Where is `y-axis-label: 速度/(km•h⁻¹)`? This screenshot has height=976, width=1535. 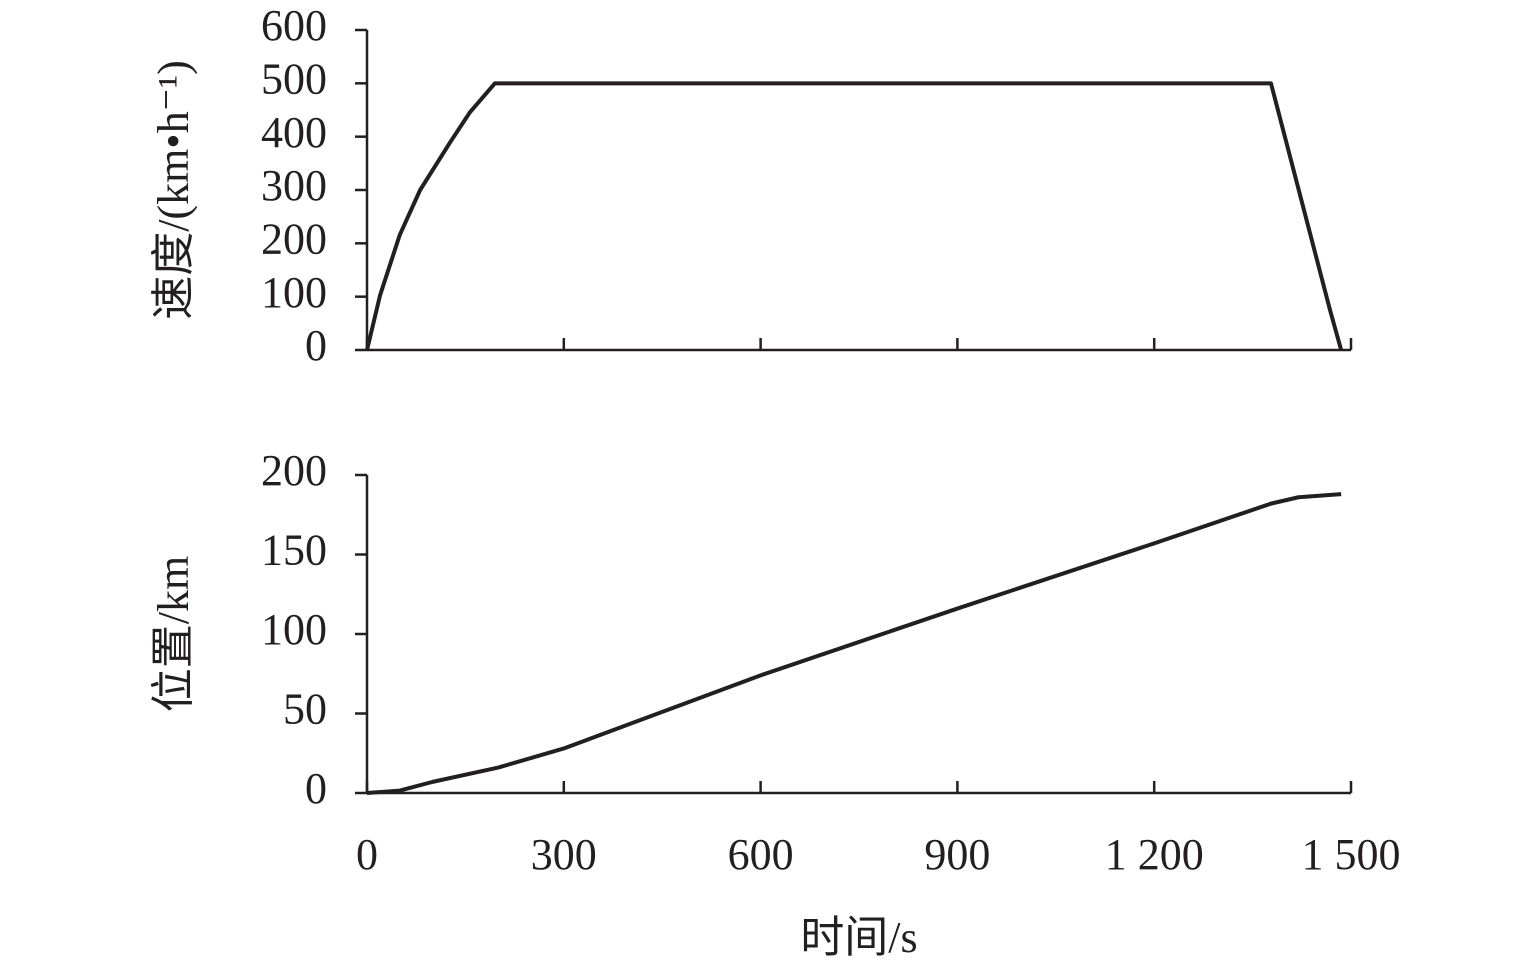 y-axis-label: 速度/(km•h⁻¹) is located at coordinates (173, 190).